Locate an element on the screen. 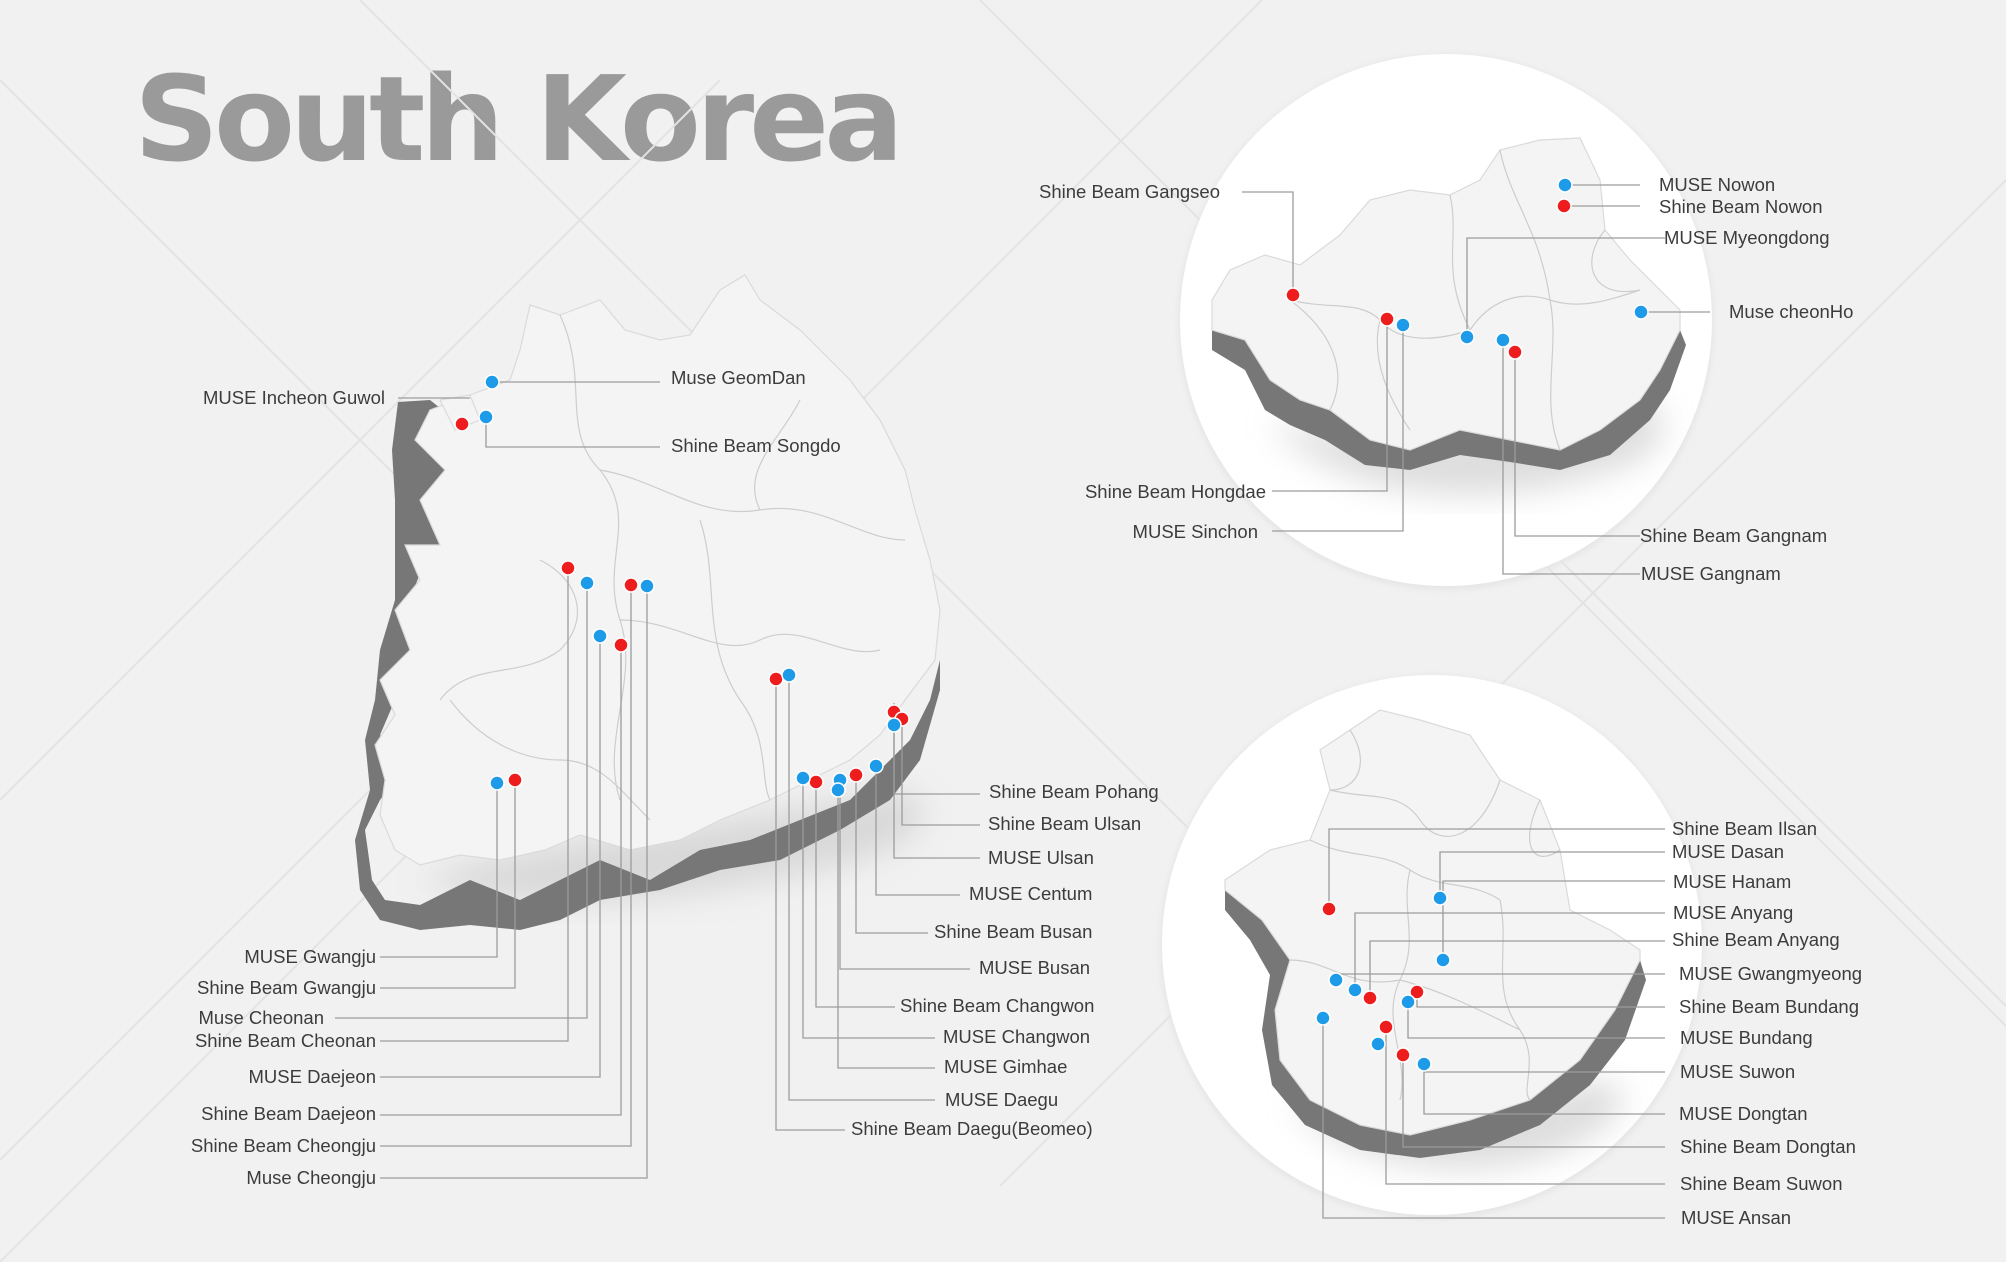 The width and height of the screenshot is (2006, 1262). marker-muse-geomdan is located at coordinates (492, 382).